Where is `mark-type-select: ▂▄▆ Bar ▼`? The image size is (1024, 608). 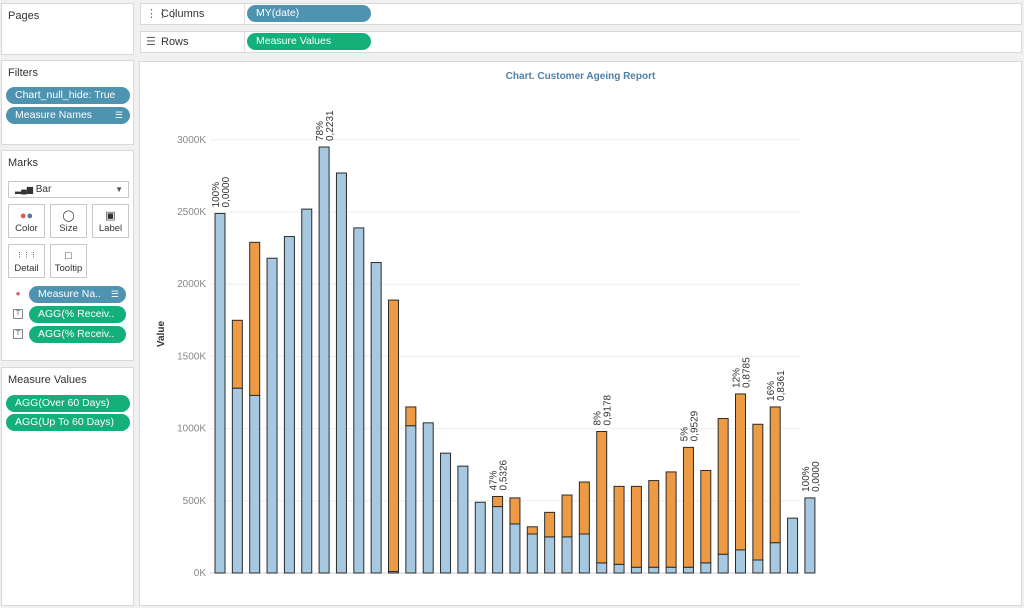 mark-type-select: ▂▄▆ Bar ▼ is located at coordinates (68, 189).